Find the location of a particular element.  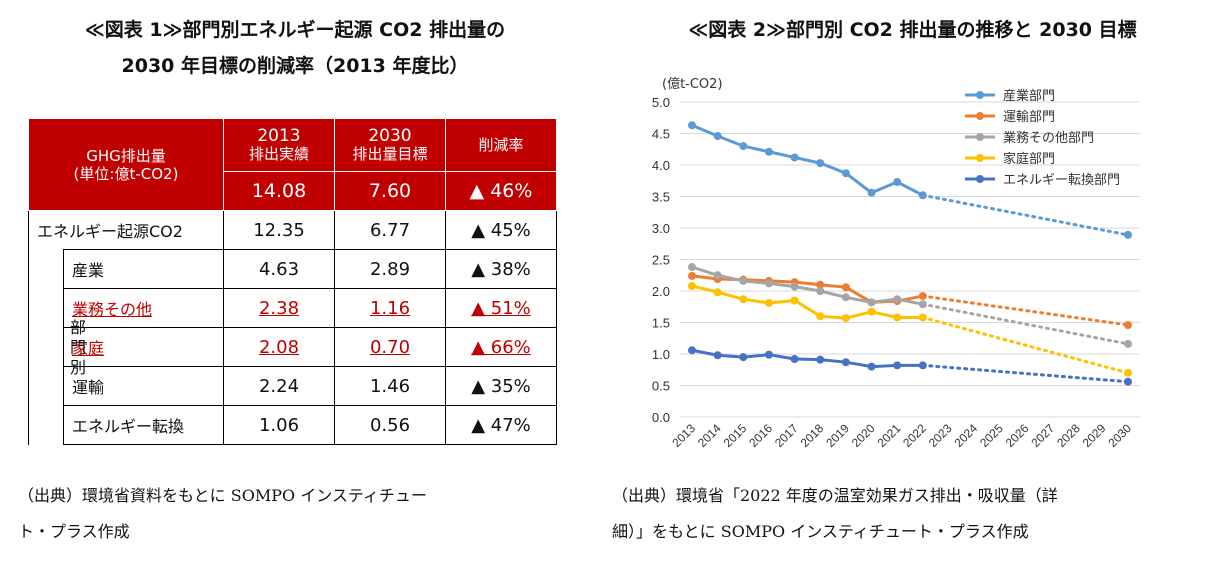

legend-label: 運輸部門 is located at coordinates (1029, 117).